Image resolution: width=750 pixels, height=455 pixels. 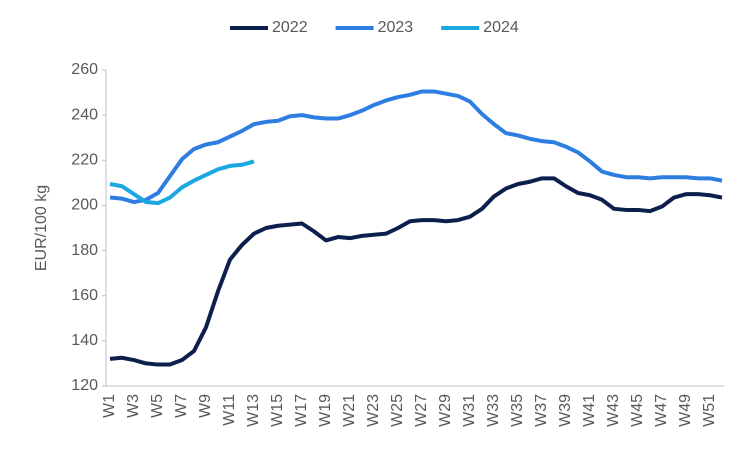 I want to click on x-tick-label: W19, so click(x=325, y=410).